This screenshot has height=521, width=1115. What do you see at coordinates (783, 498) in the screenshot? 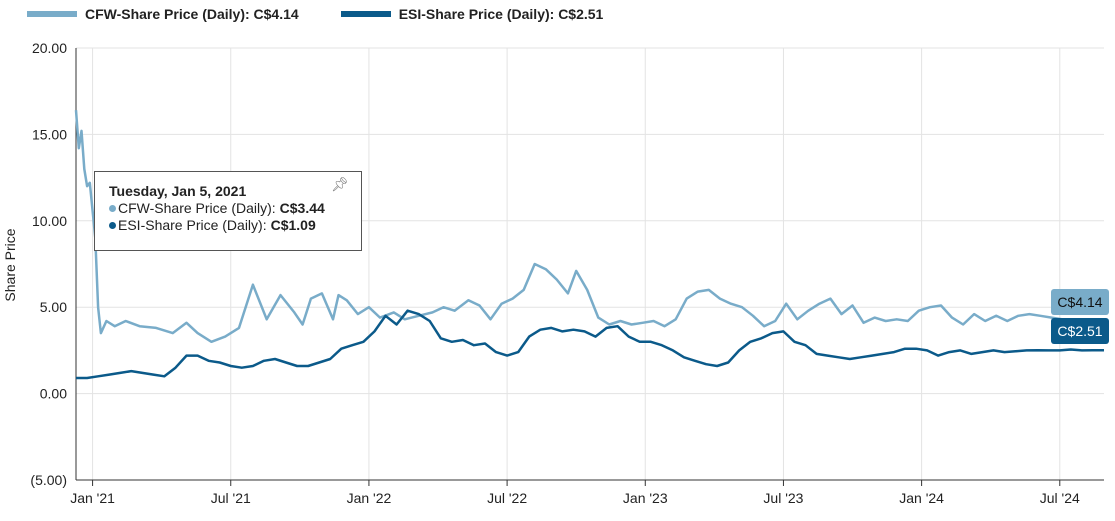
I see `x-tick-label: Jul '23` at bounding box center [783, 498].